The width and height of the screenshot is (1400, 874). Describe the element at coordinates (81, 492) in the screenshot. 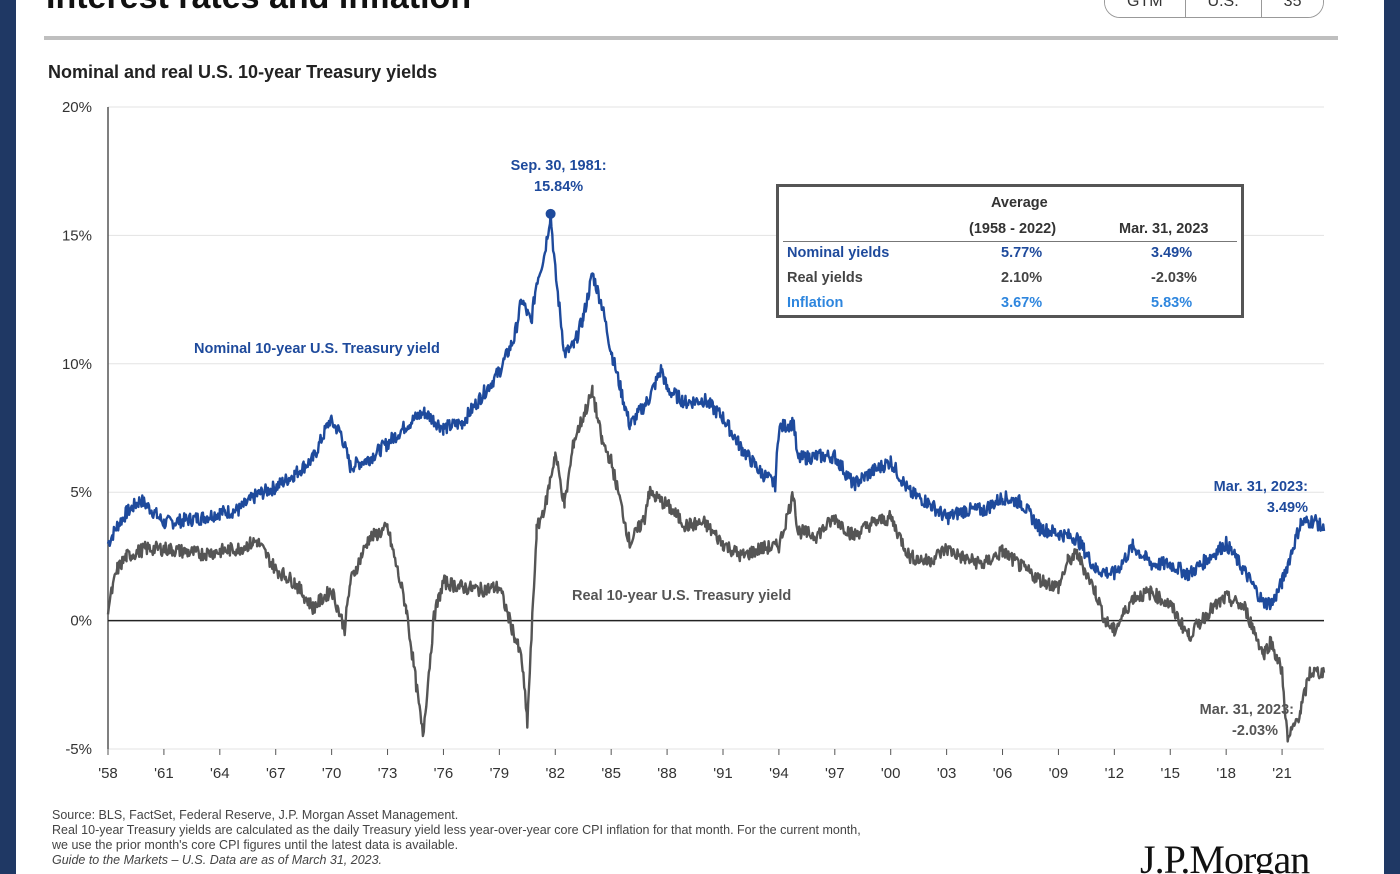

I see `y-tick-label: 5%` at that location.